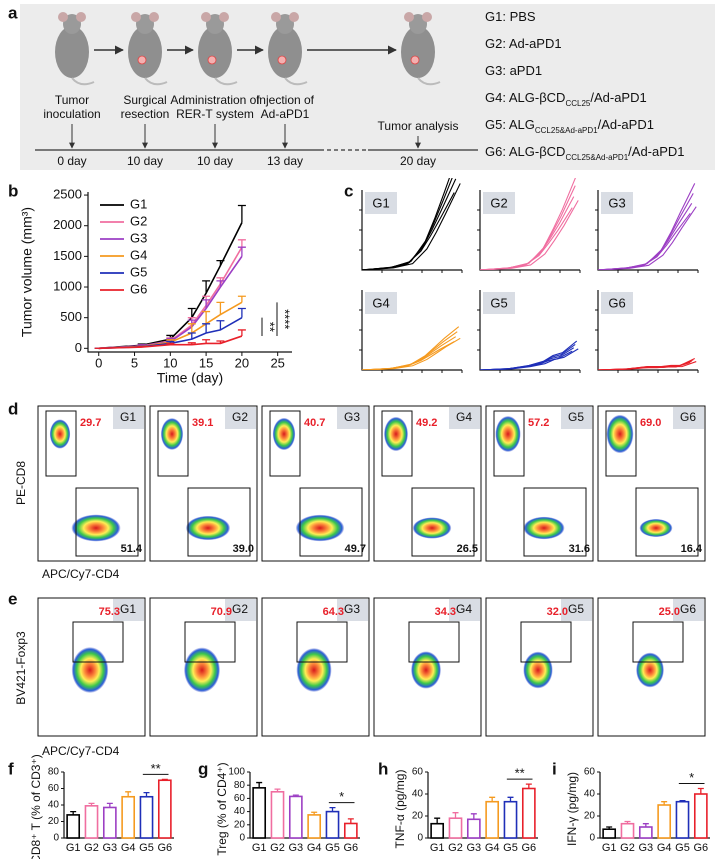 The width and height of the screenshot is (719, 859). Describe the element at coordinates (700, 848) in the screenshot. I see `x-tick-label: G6` at that location.